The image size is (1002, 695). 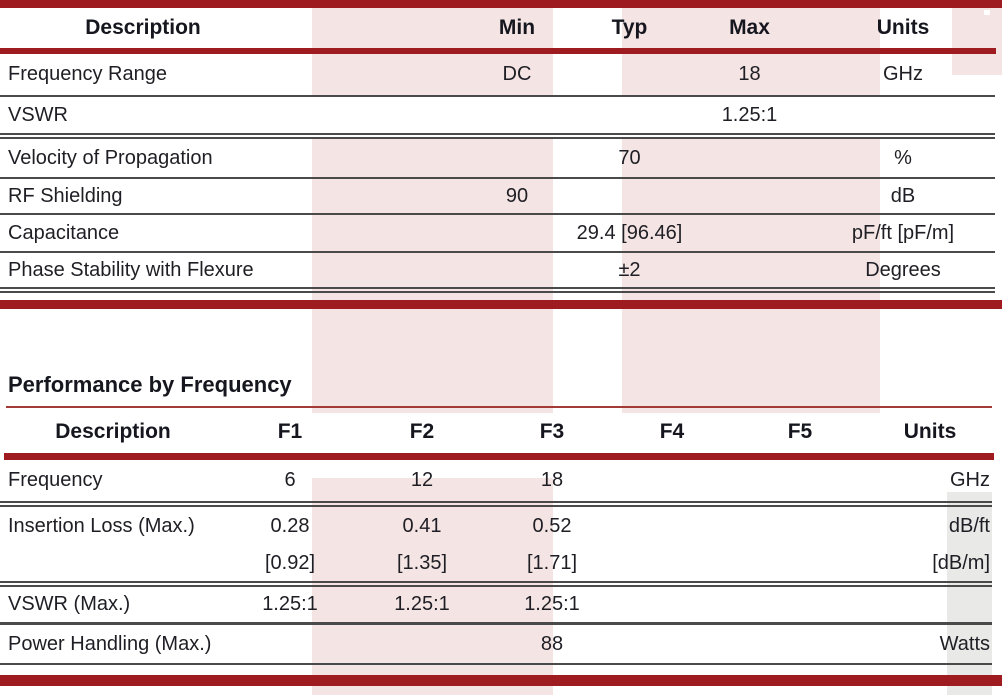 I want to click on row-label: Velocity of Propagation, so click(x=110, y=158).